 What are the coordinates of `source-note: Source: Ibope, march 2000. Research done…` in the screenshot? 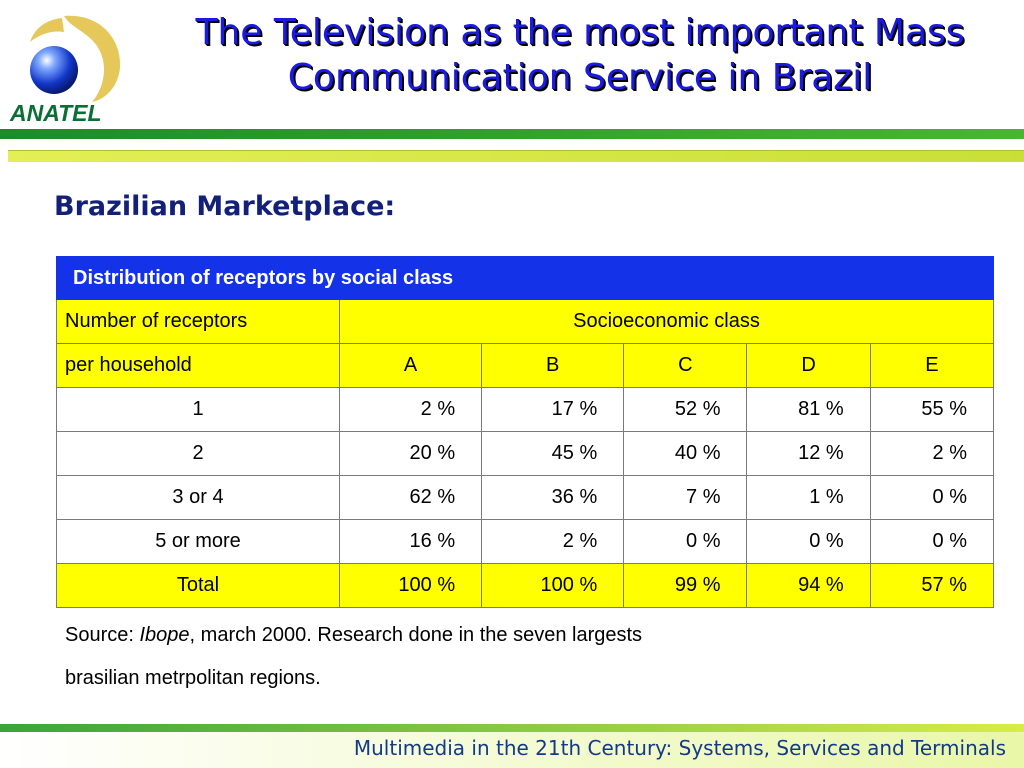 It's located at (353, 657).